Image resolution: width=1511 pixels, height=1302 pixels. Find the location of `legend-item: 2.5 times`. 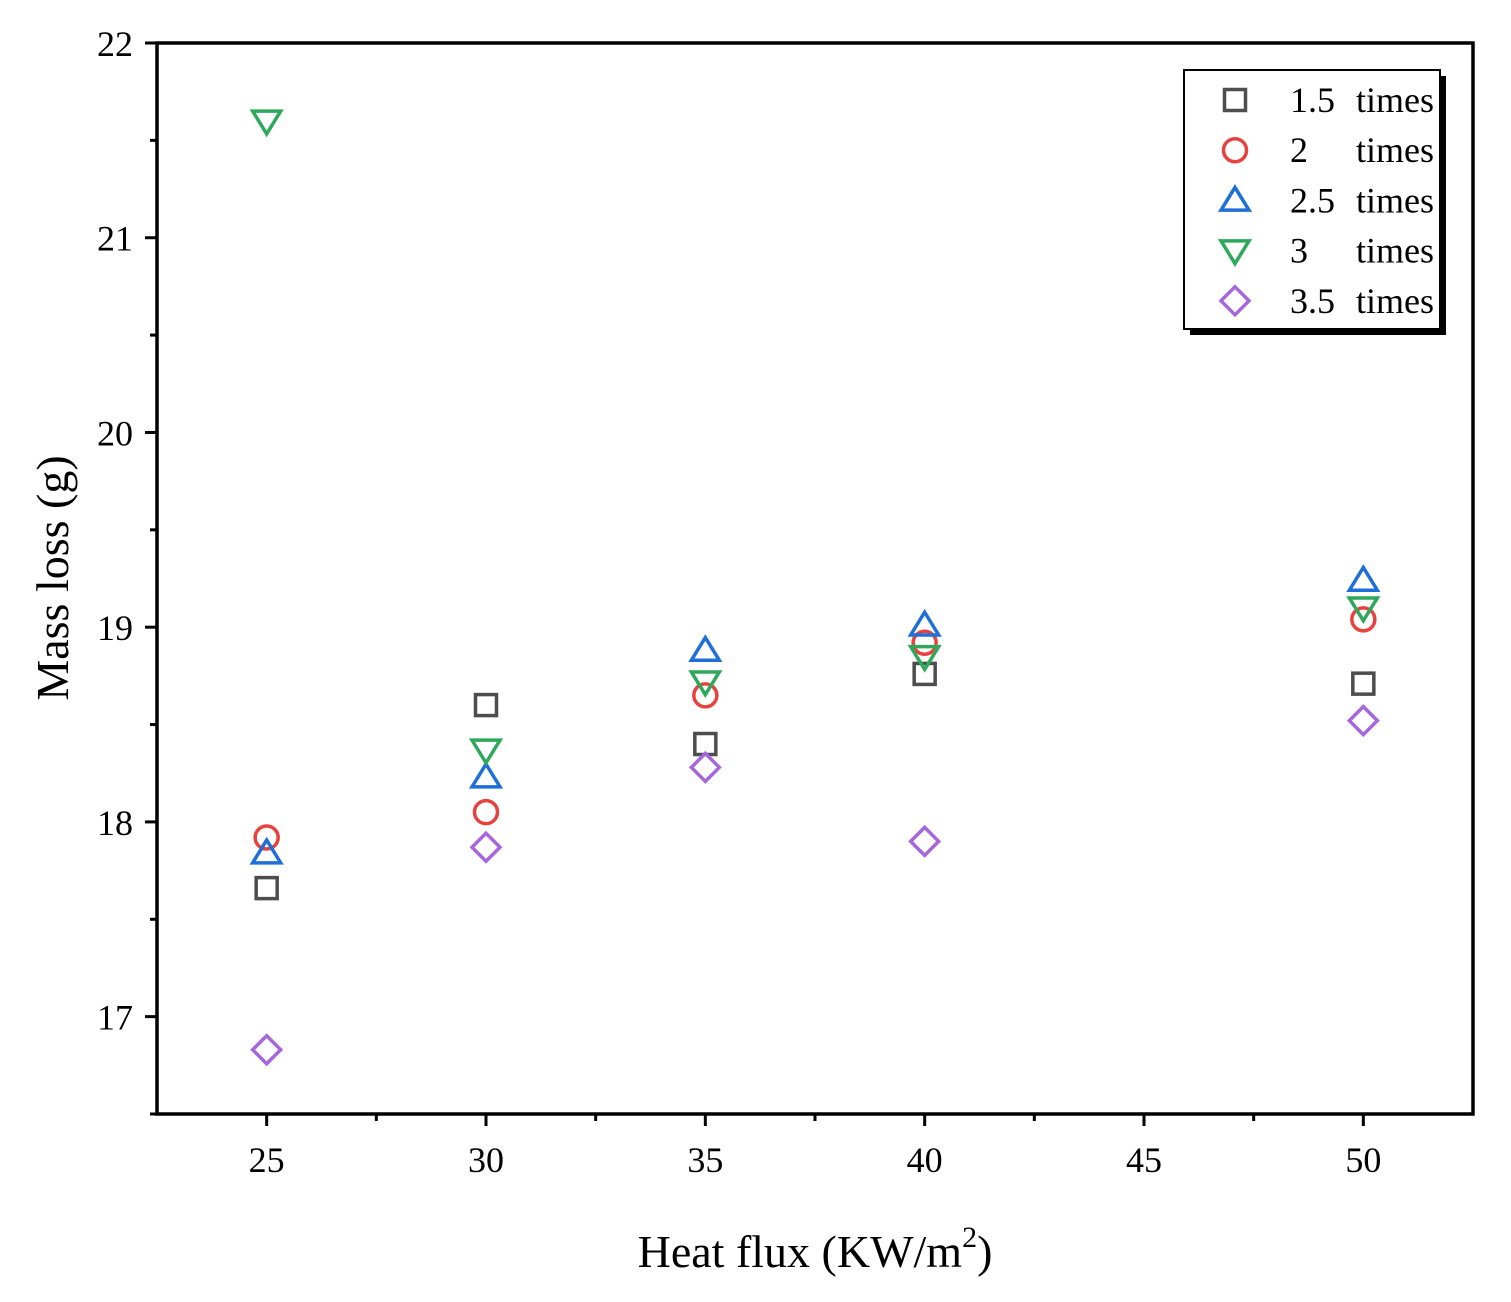

legend-item: 2.5 times is located at coordinates (1325, 200).